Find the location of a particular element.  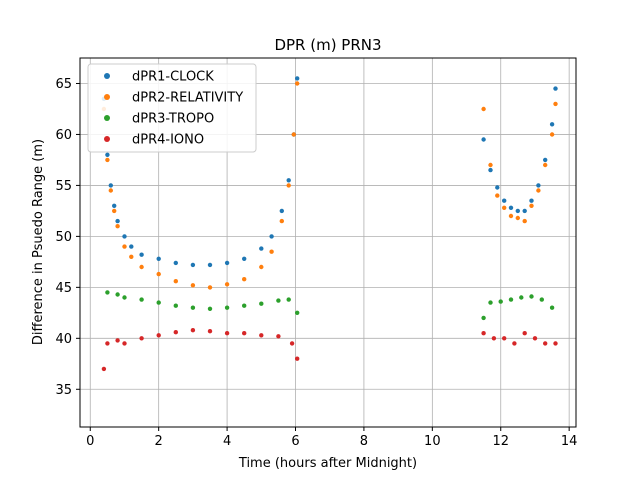

legend-label-dpr1: dPR1-CLOCK is located at coordinates (173, 77).